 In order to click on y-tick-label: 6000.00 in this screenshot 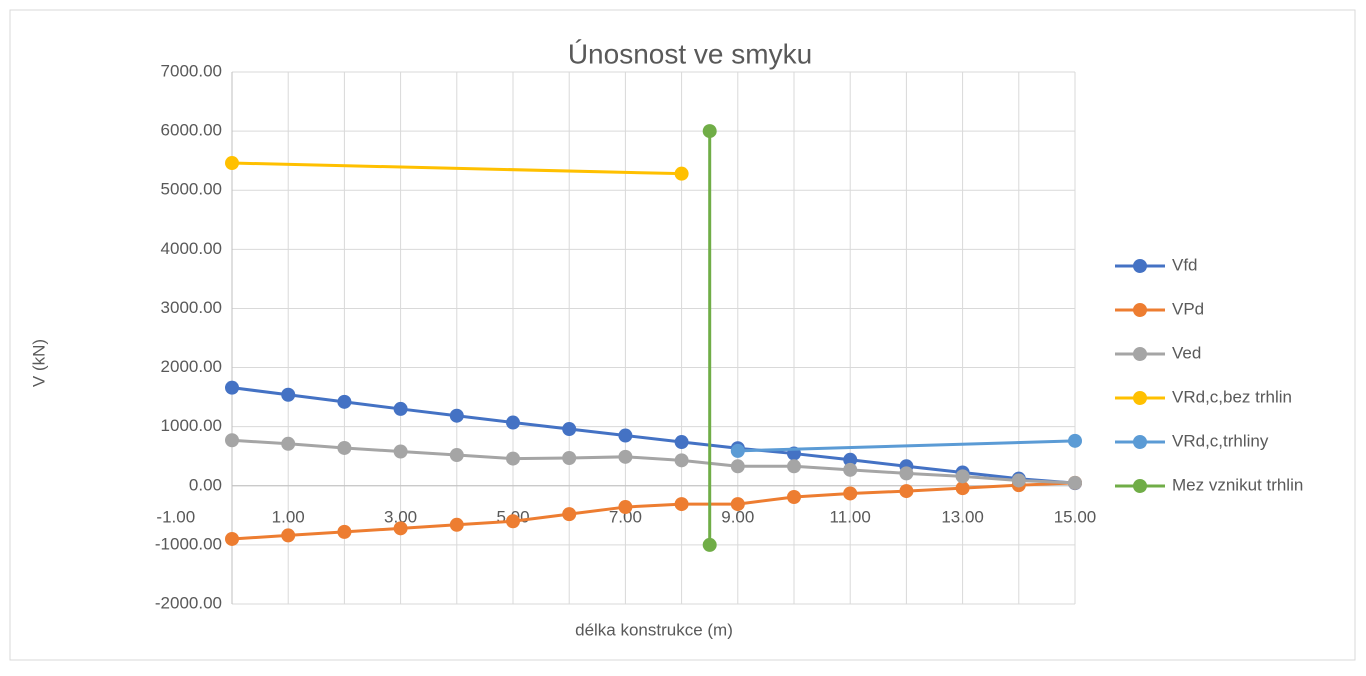, I will do `click(191, 130)`.